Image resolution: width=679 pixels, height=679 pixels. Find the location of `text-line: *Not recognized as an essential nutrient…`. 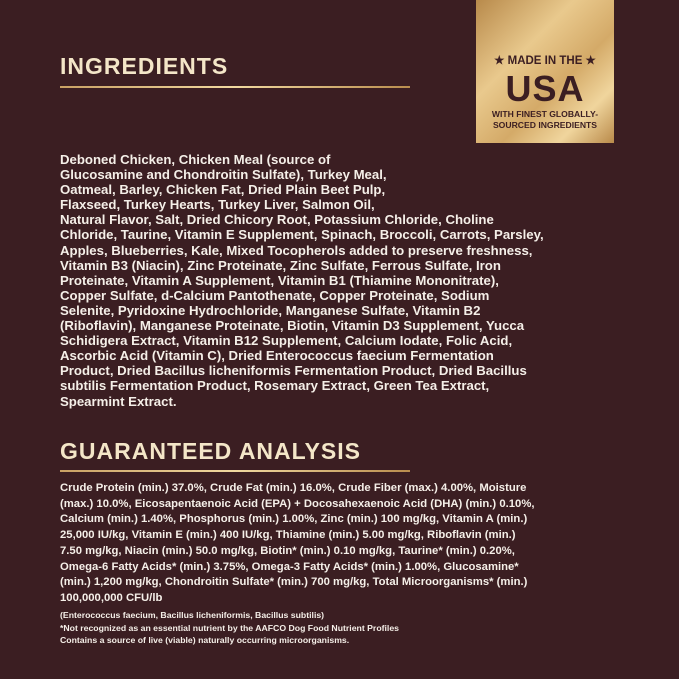

text-line: *Not recognized as an essential nutrient… is located at coordinates (230, 627).